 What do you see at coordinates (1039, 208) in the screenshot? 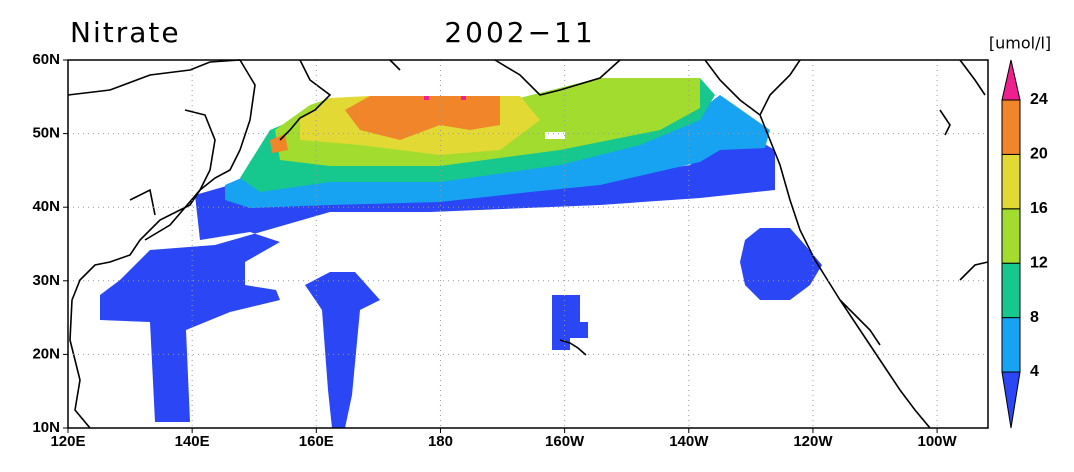
I see `colorbar-label: 16` at bounding box center [1039, 208].